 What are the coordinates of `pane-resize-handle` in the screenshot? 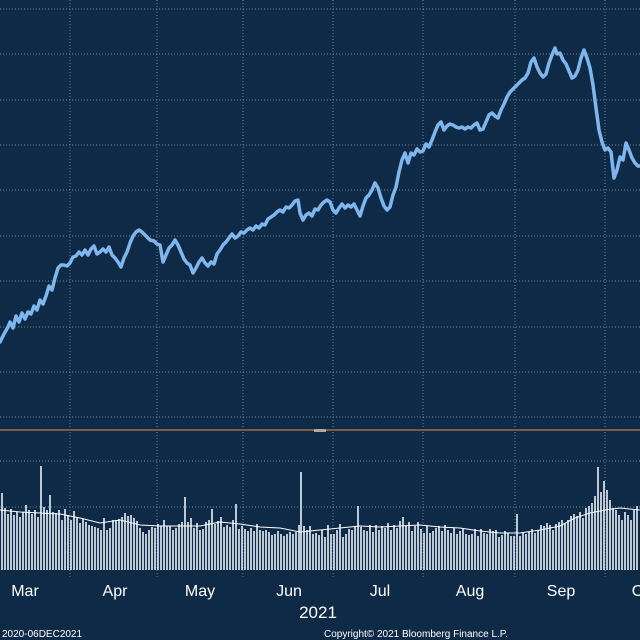 It's located at (320, 430).